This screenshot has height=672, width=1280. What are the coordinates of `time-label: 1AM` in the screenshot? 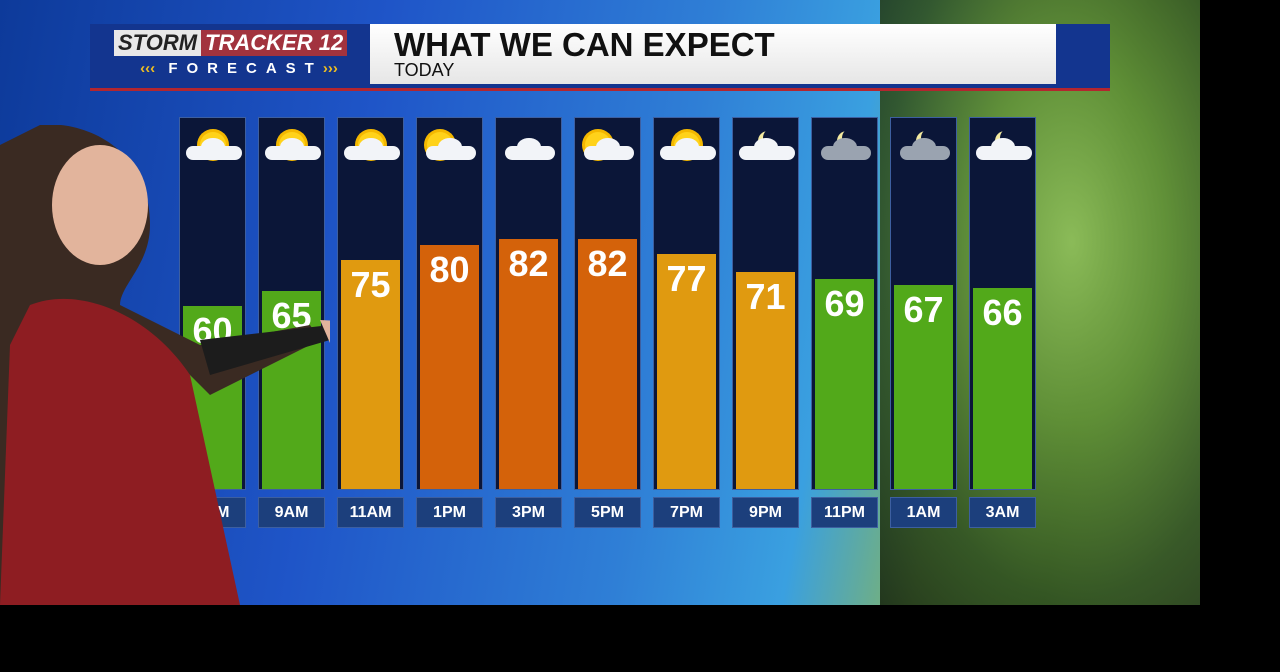 It's located at (923, 512).